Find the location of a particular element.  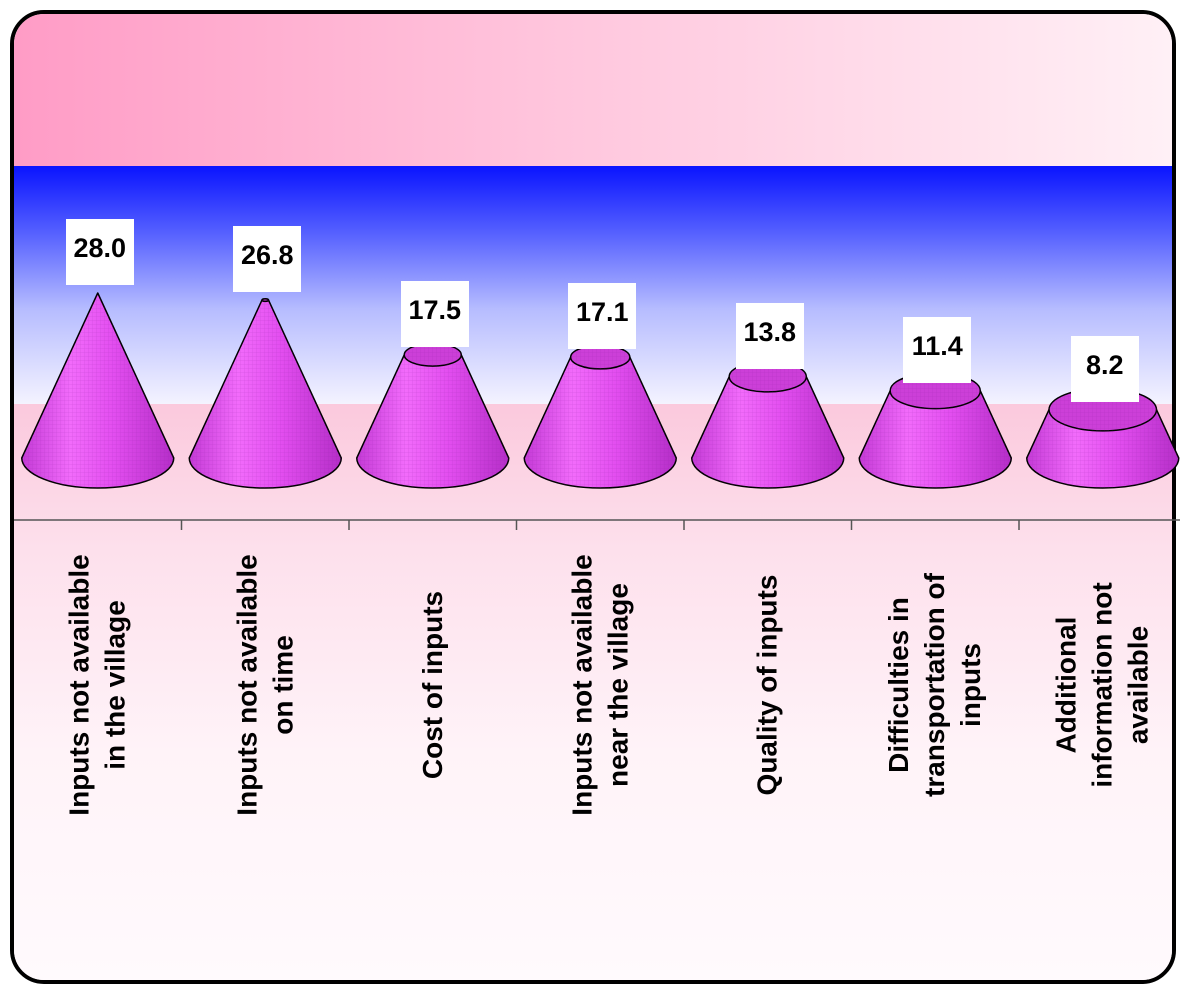

category-label-text: Quality of inputs is located at coordinates (767, 685).